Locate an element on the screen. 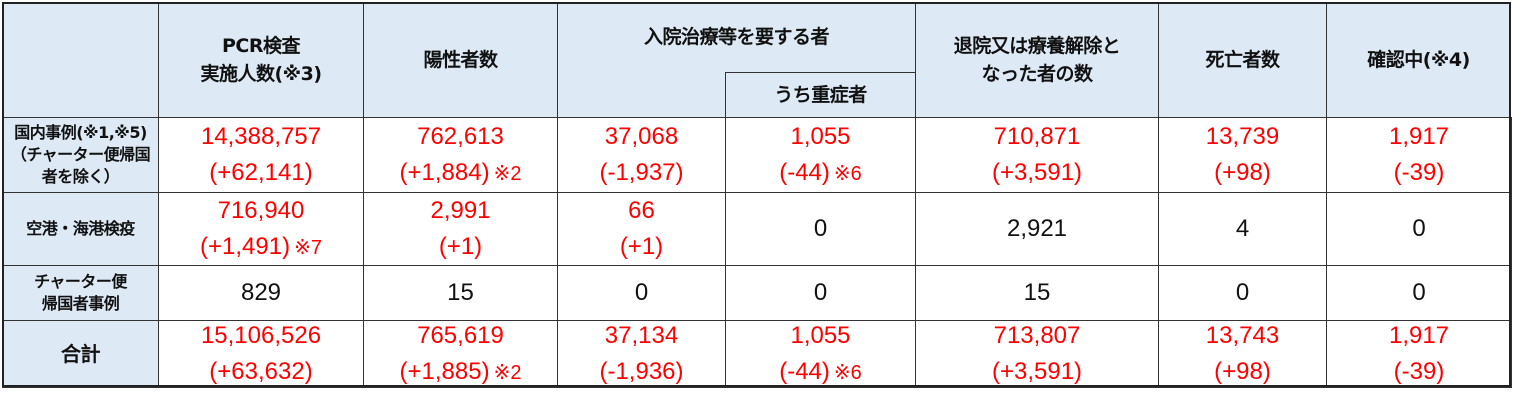 Image resolution: width=1514 pixels, height=404 pixels. header-positive-label: 陽性者数 is located at coordinates (460, 60).